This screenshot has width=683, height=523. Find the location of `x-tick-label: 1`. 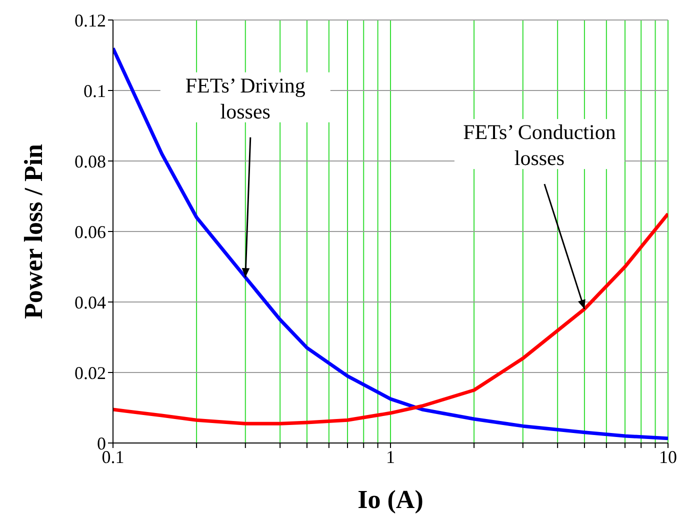

x-tick-label: 1 is located at coordinates (390, 456).